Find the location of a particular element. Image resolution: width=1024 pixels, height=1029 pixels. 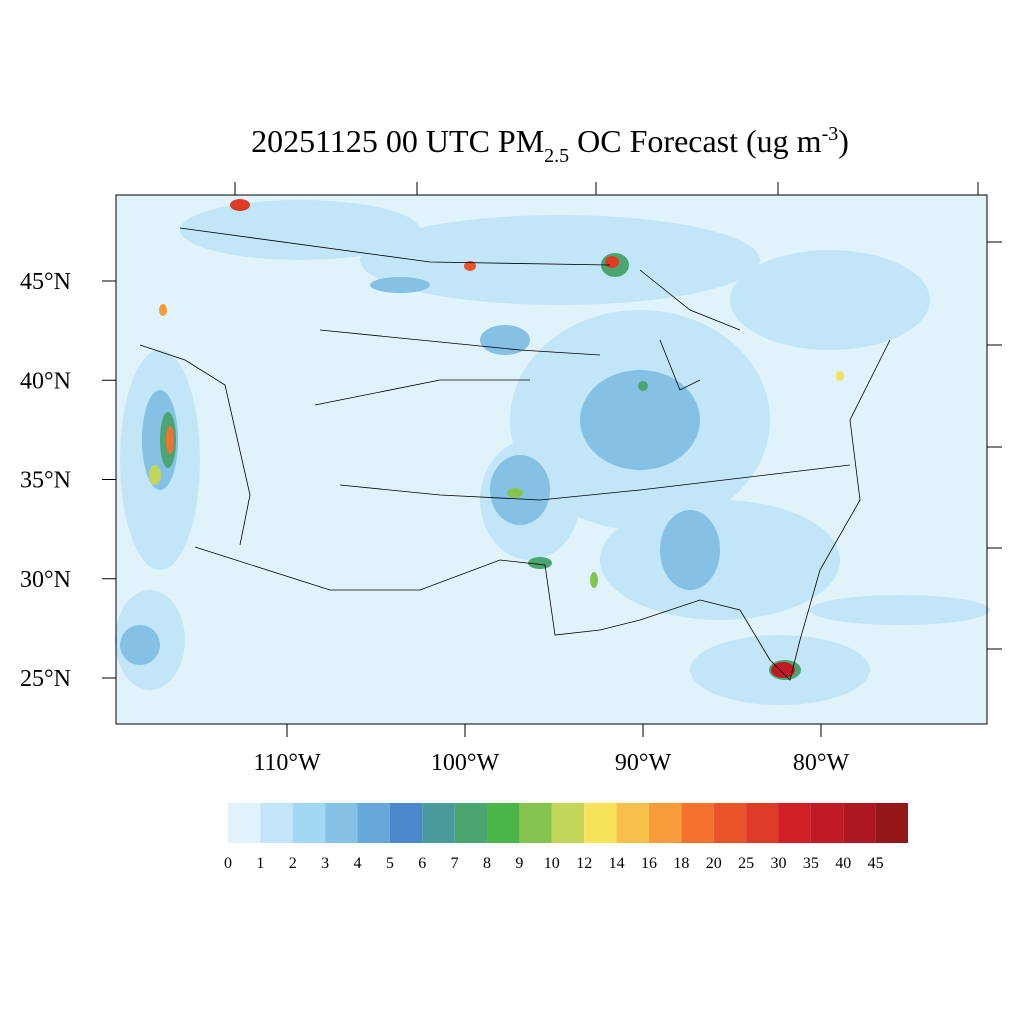

colorbar-label: 8 is located at coordinates (487, 863).